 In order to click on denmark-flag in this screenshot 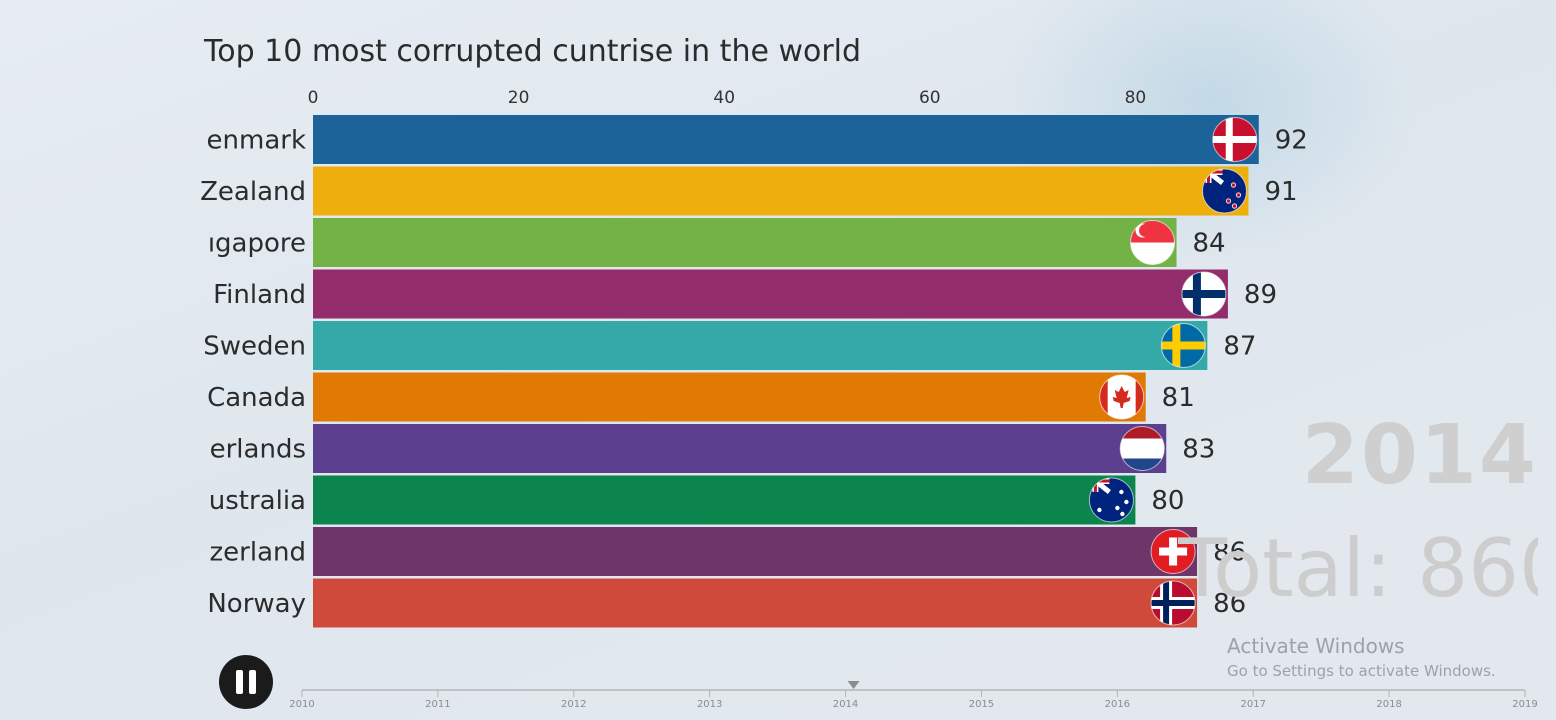, I will do `click(1235, 139)`.